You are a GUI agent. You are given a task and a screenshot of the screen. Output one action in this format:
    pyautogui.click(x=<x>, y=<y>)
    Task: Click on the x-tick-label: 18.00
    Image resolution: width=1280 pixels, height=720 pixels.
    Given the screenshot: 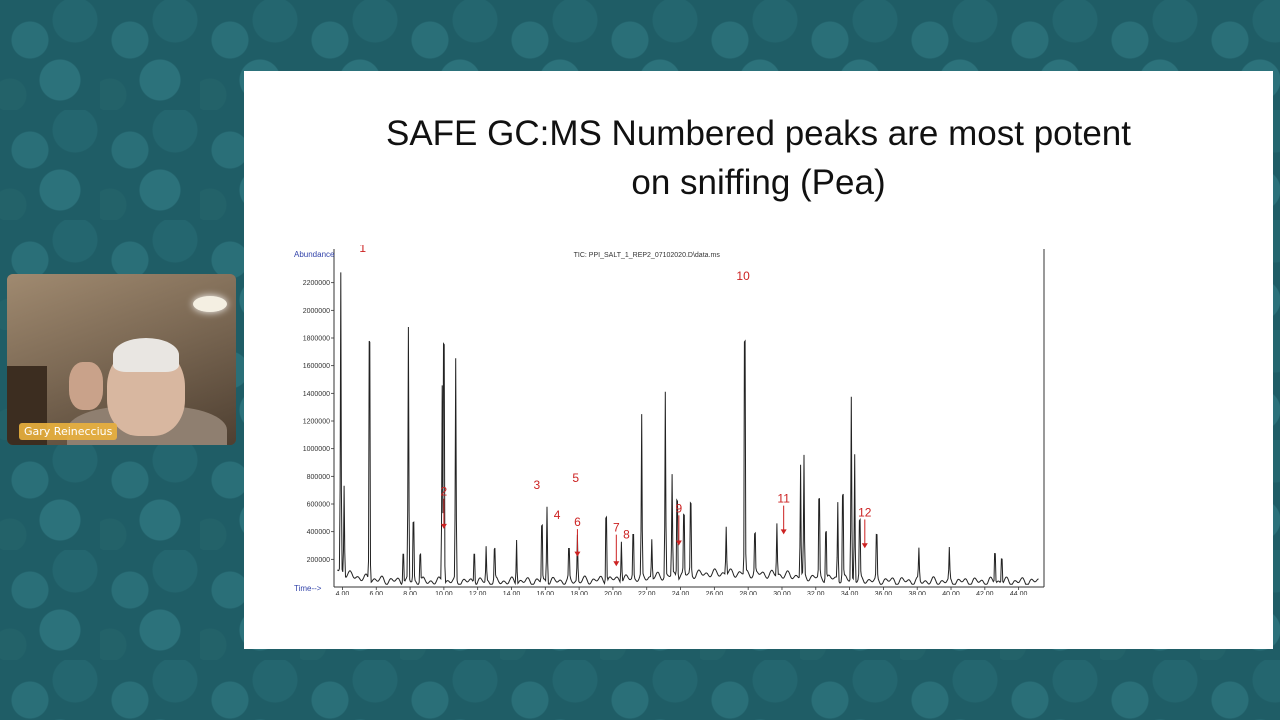 What is the action you would take?
    pyautogui.click(x=579, y=593)
    